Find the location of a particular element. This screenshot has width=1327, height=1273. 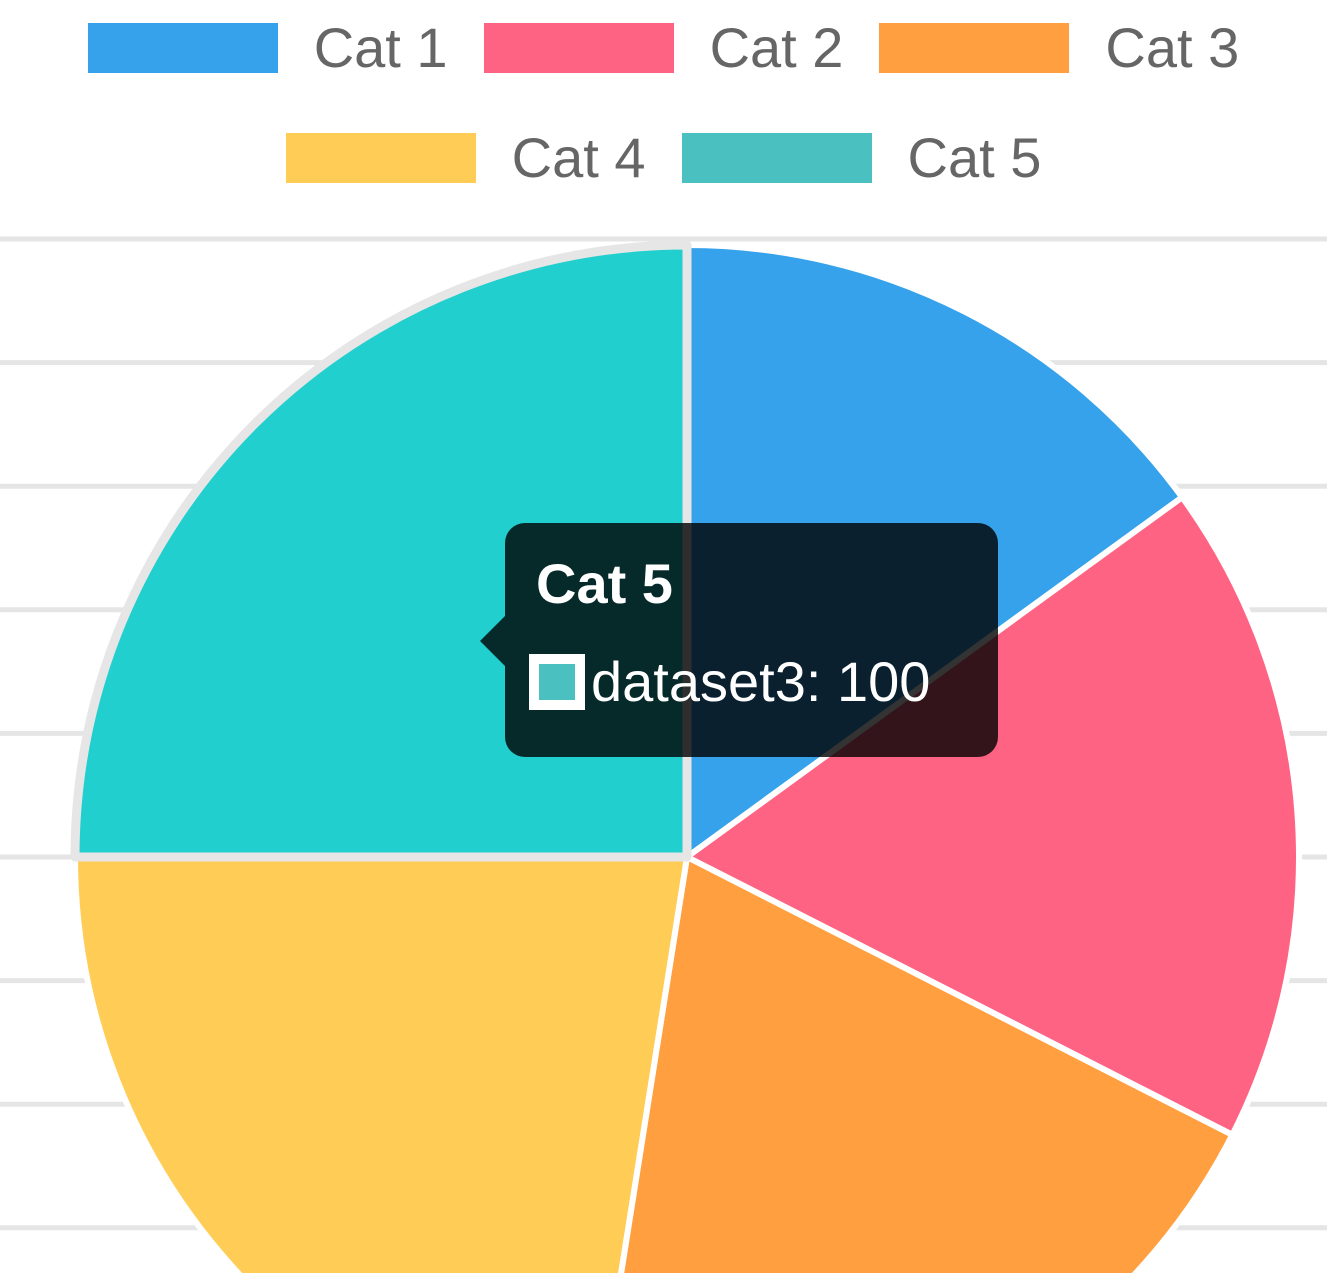

tooltip-value-text: dataset3: 100 is located at coordinates (761, 681).